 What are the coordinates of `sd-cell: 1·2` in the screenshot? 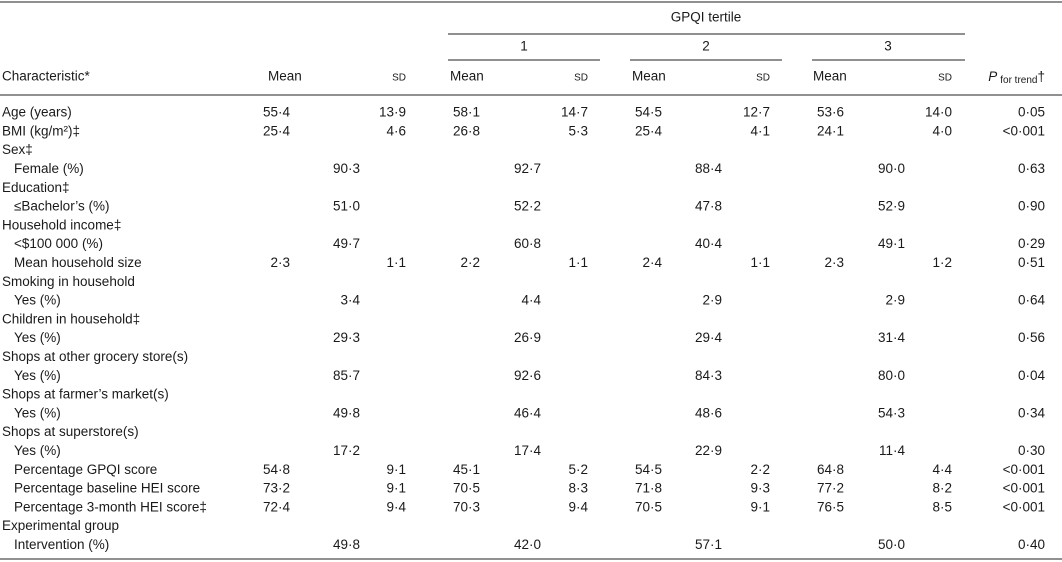 It's located at (942, 262).